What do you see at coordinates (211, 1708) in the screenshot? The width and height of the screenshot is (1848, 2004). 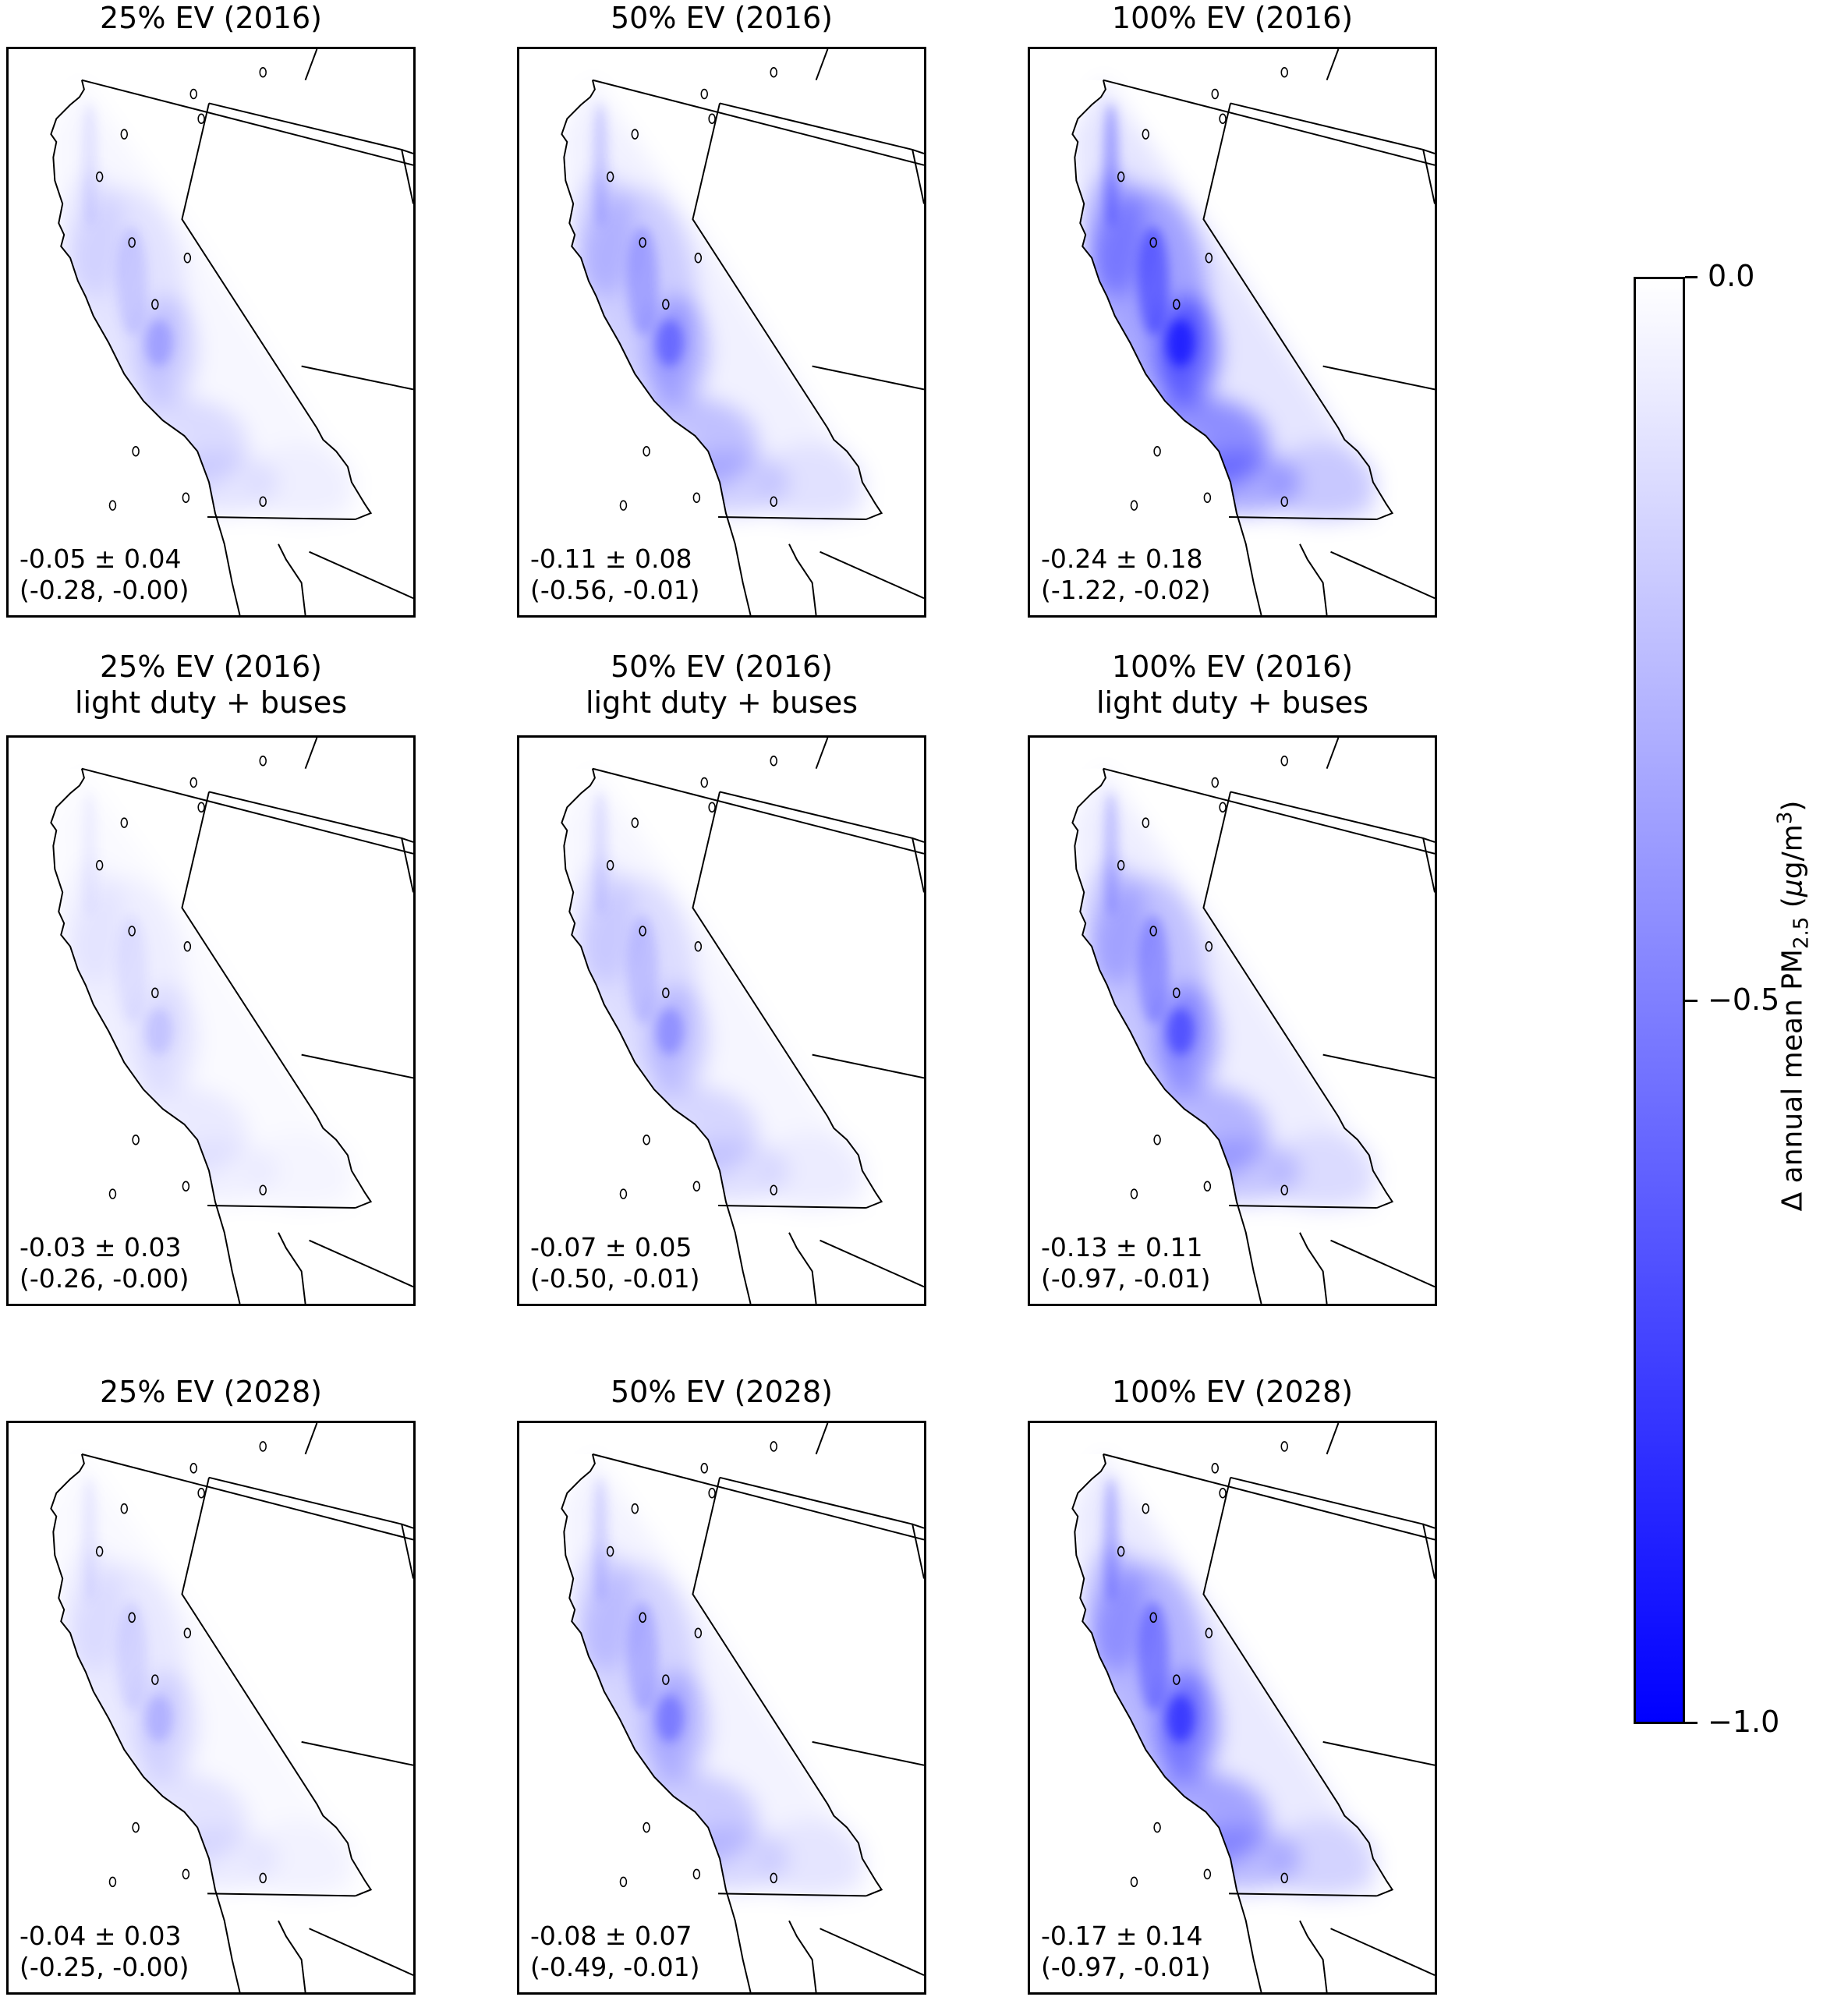 I see `map-panel: -0.04 ± 0.03 (-0.25, -0.00)` at bounding box center [211, 1708].